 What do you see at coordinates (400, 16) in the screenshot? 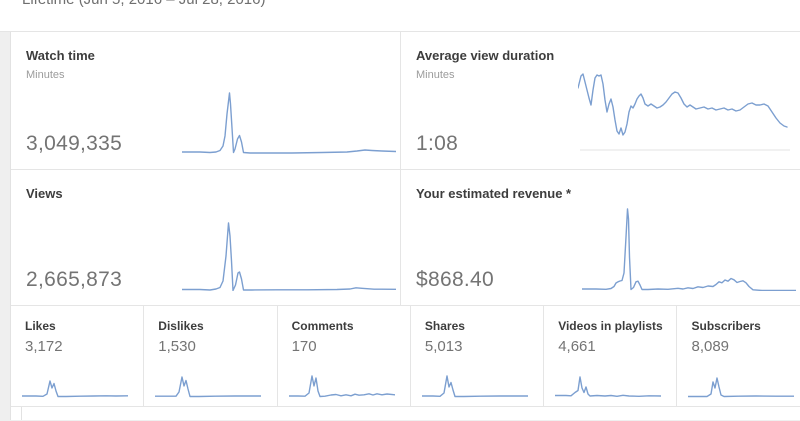
I see `report-header: Lifetime (Jun 5, 2016 – Jul 28, 2016)` at bounding box center [400, 16].